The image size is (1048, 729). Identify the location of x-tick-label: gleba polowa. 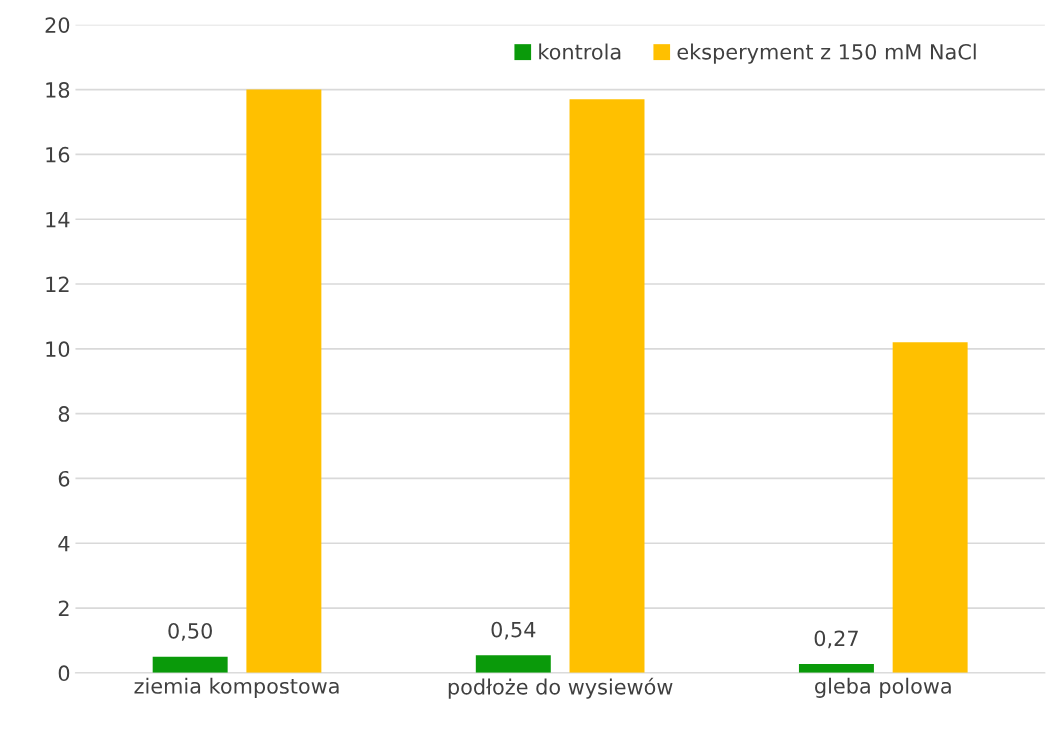
(883, 687).